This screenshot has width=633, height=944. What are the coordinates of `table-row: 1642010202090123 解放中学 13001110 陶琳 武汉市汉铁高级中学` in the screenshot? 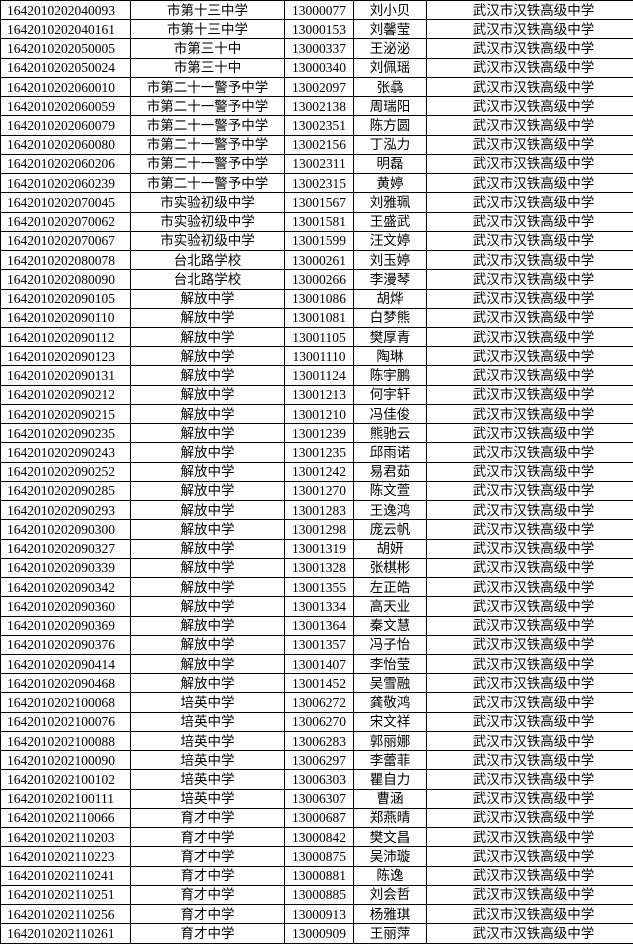 It's located at (316, 356).